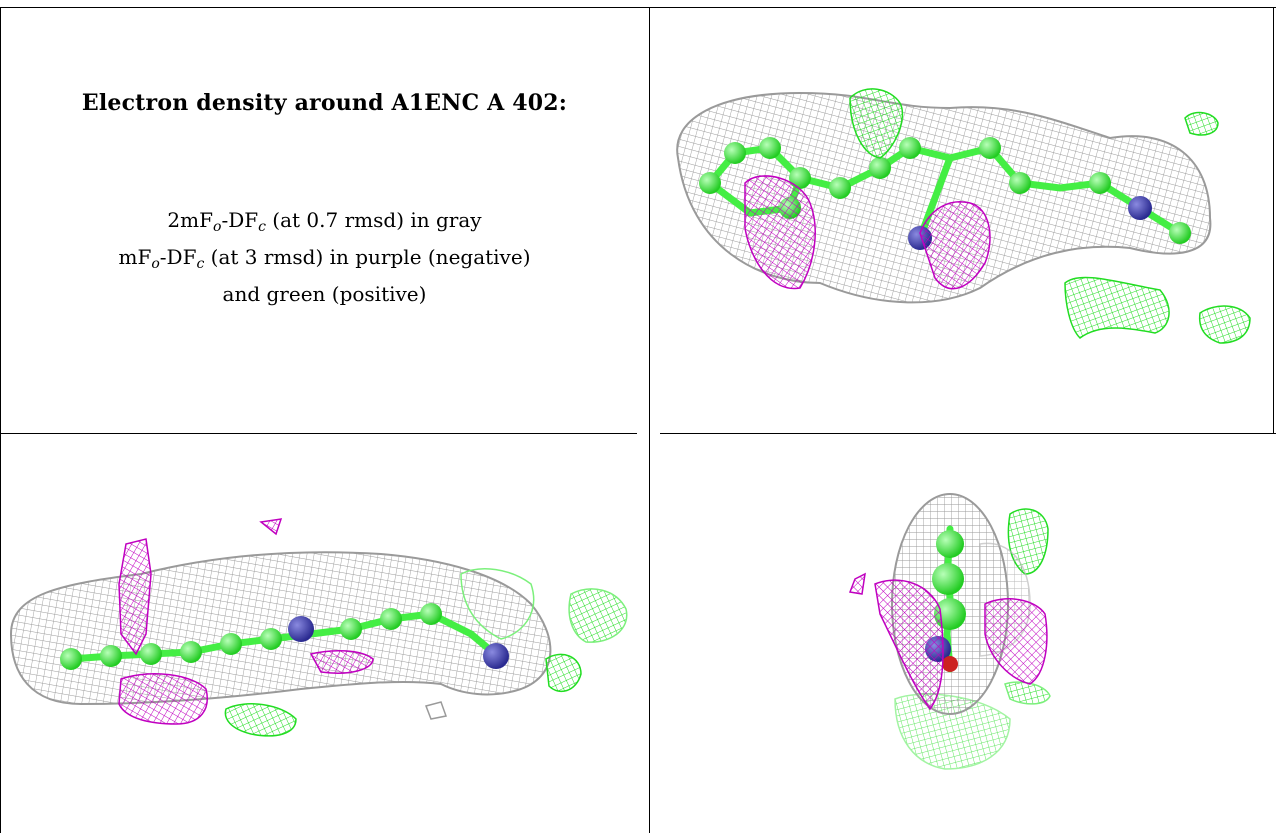  What do you see at coordinates (324, 294) in the screenshot?
I see `legend-line-positive: and green (positive)` at bounding box center [324, 294].